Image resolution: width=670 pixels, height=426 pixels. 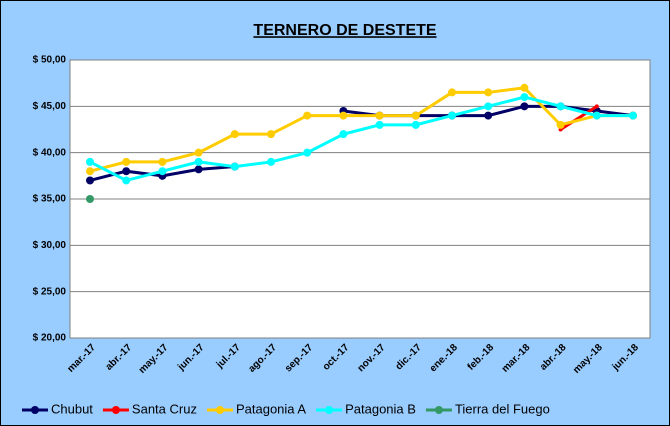 I want to click on y-tick-label: $ 30,00, so click(x=50, y=245).